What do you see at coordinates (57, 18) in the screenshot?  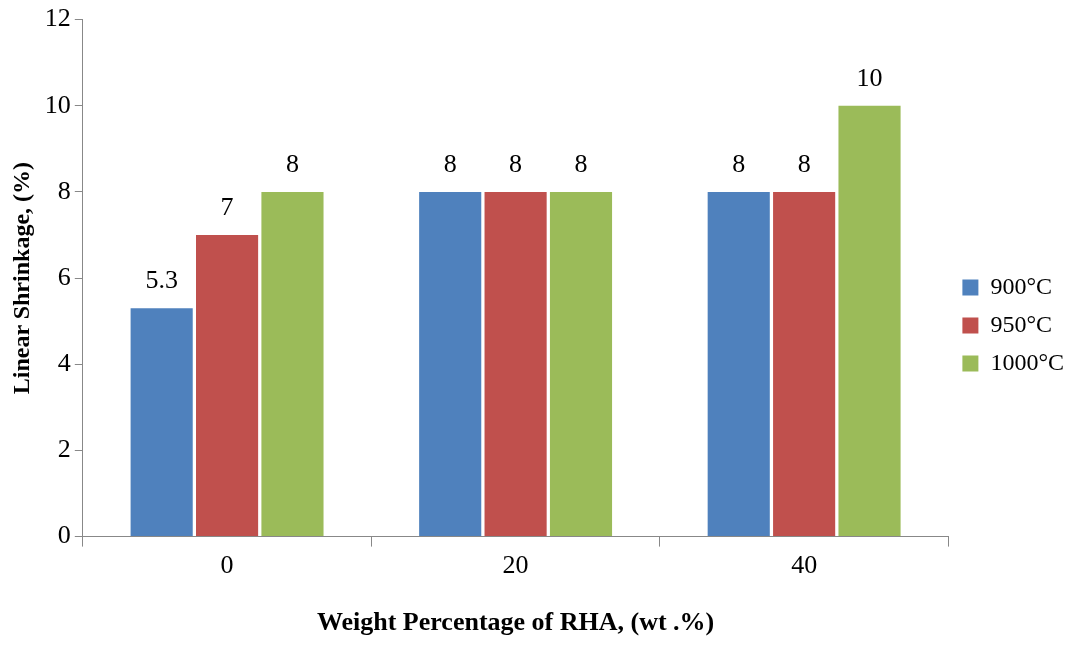 I see `y-tick-label: 12` at bounding box center [57, 18].